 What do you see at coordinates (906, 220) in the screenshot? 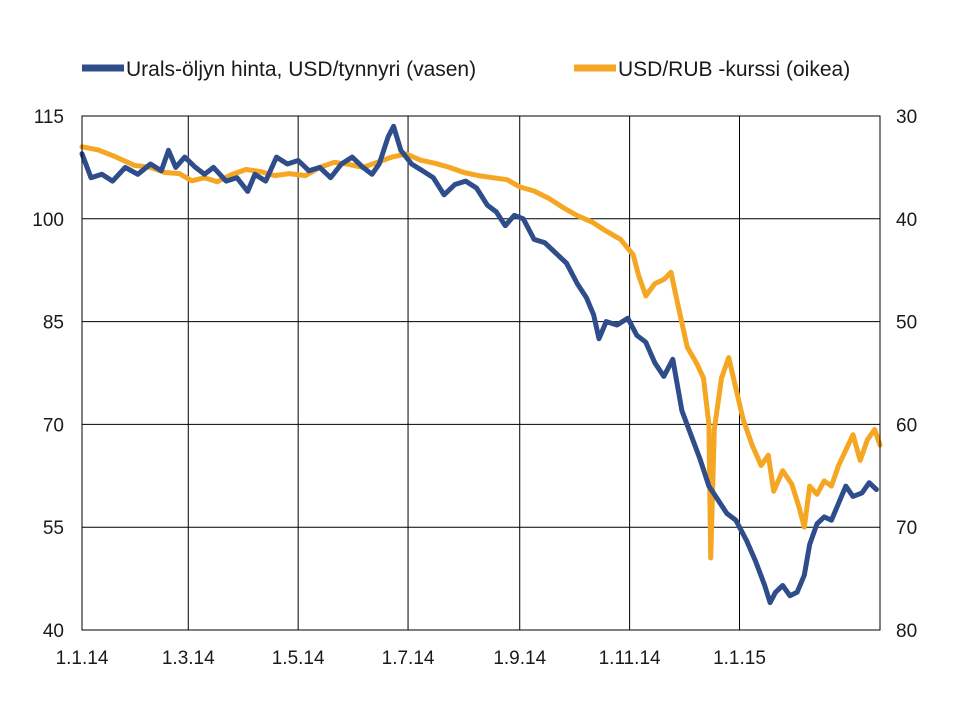
I see `y-right-tick-label: 40` at bounding box center [906, 220].